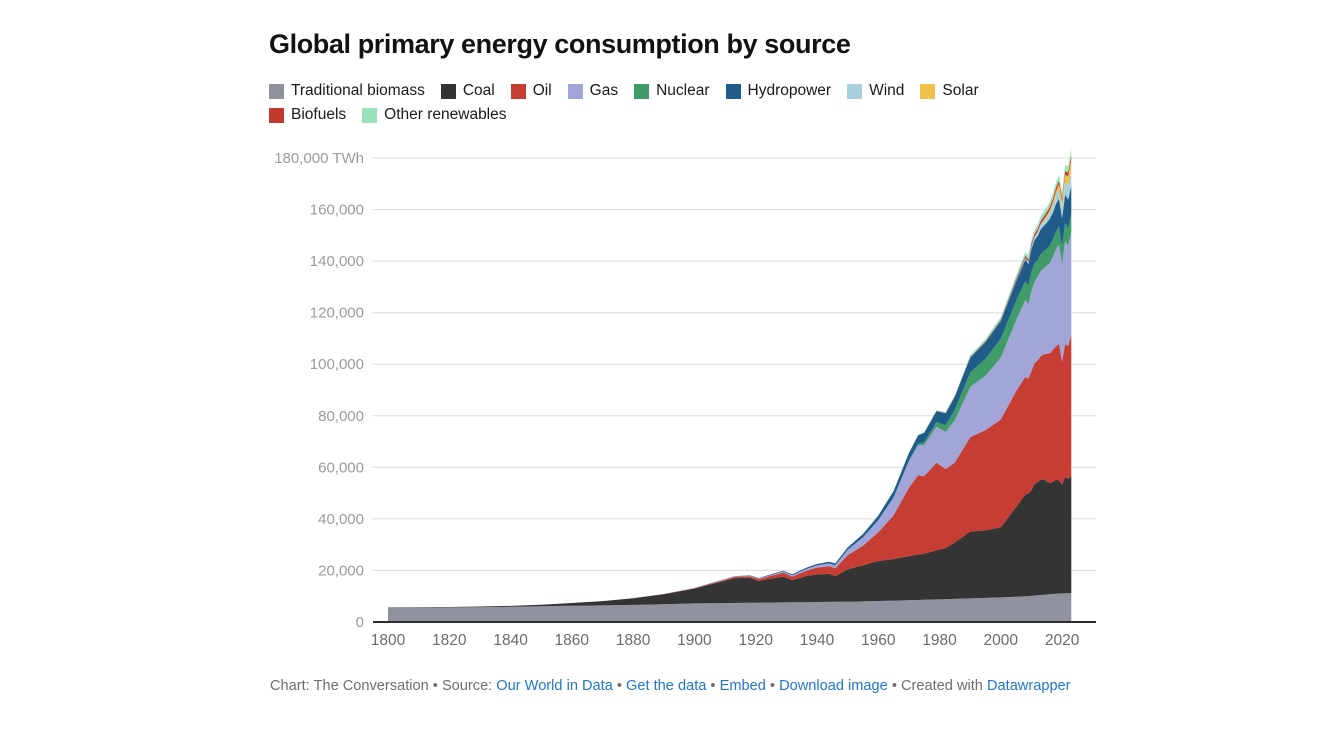 This screenshot has height=743, width=1320. Describe the element at coordinates (604, 90) in the screenshot. I see `legend-label: Gas` at that location.